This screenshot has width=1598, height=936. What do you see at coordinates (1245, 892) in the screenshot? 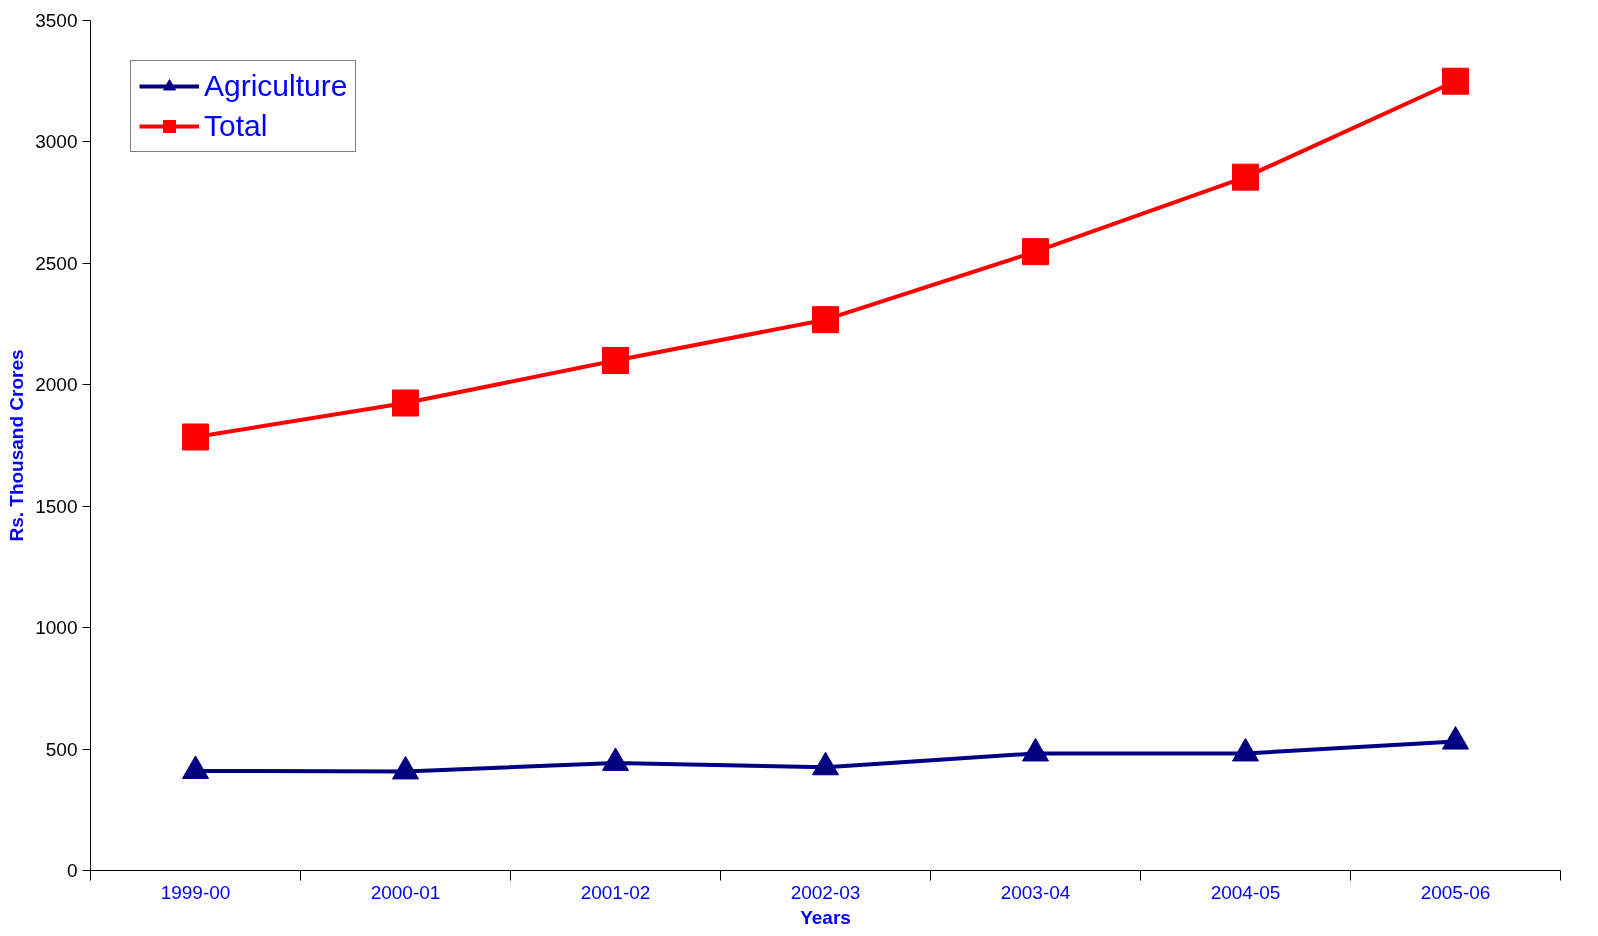
I see `x-tick-label: 2004-05` at bounding box center [1245, 892].